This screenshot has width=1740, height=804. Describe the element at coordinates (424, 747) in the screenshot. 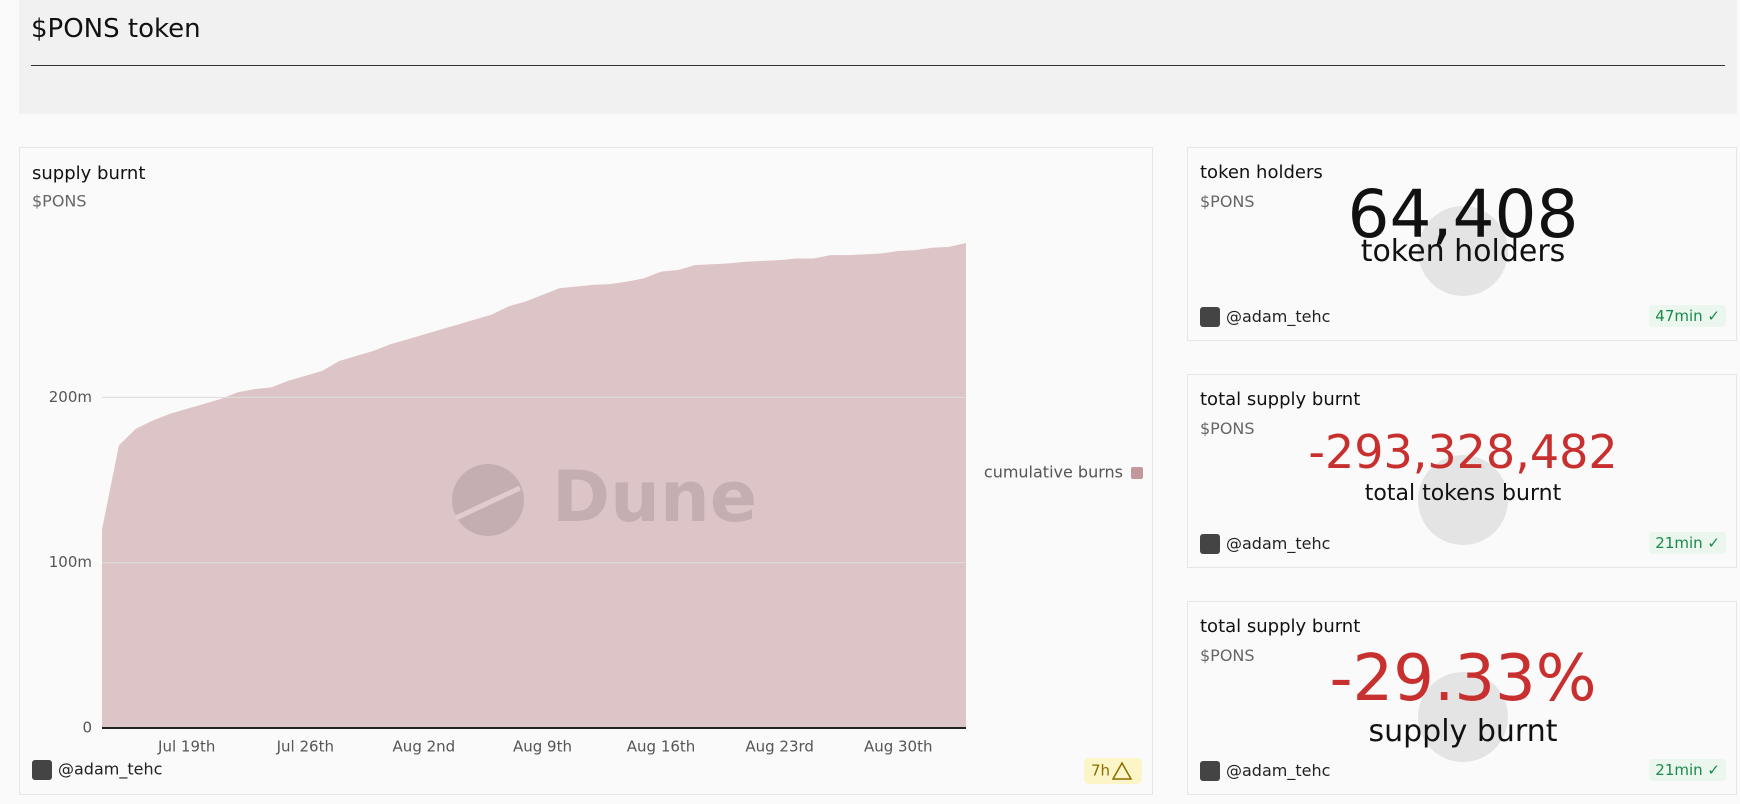

I see `x-tick-label: Aug 2nd` at that location.